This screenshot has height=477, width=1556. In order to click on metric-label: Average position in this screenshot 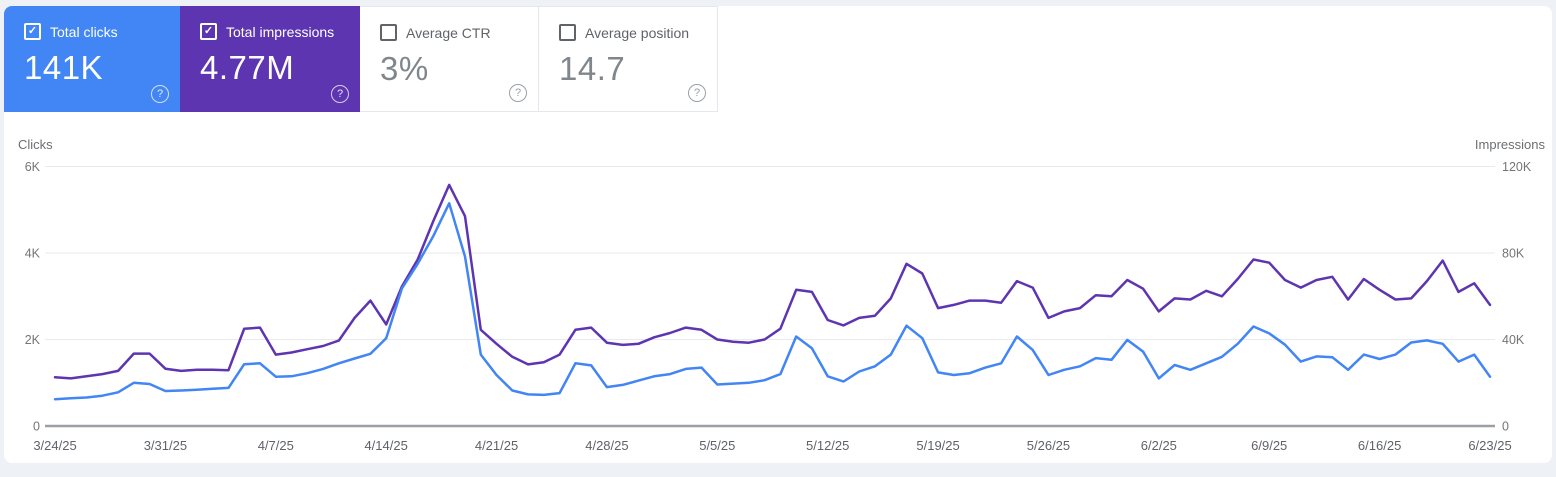, I will do `click(637, 32)`.